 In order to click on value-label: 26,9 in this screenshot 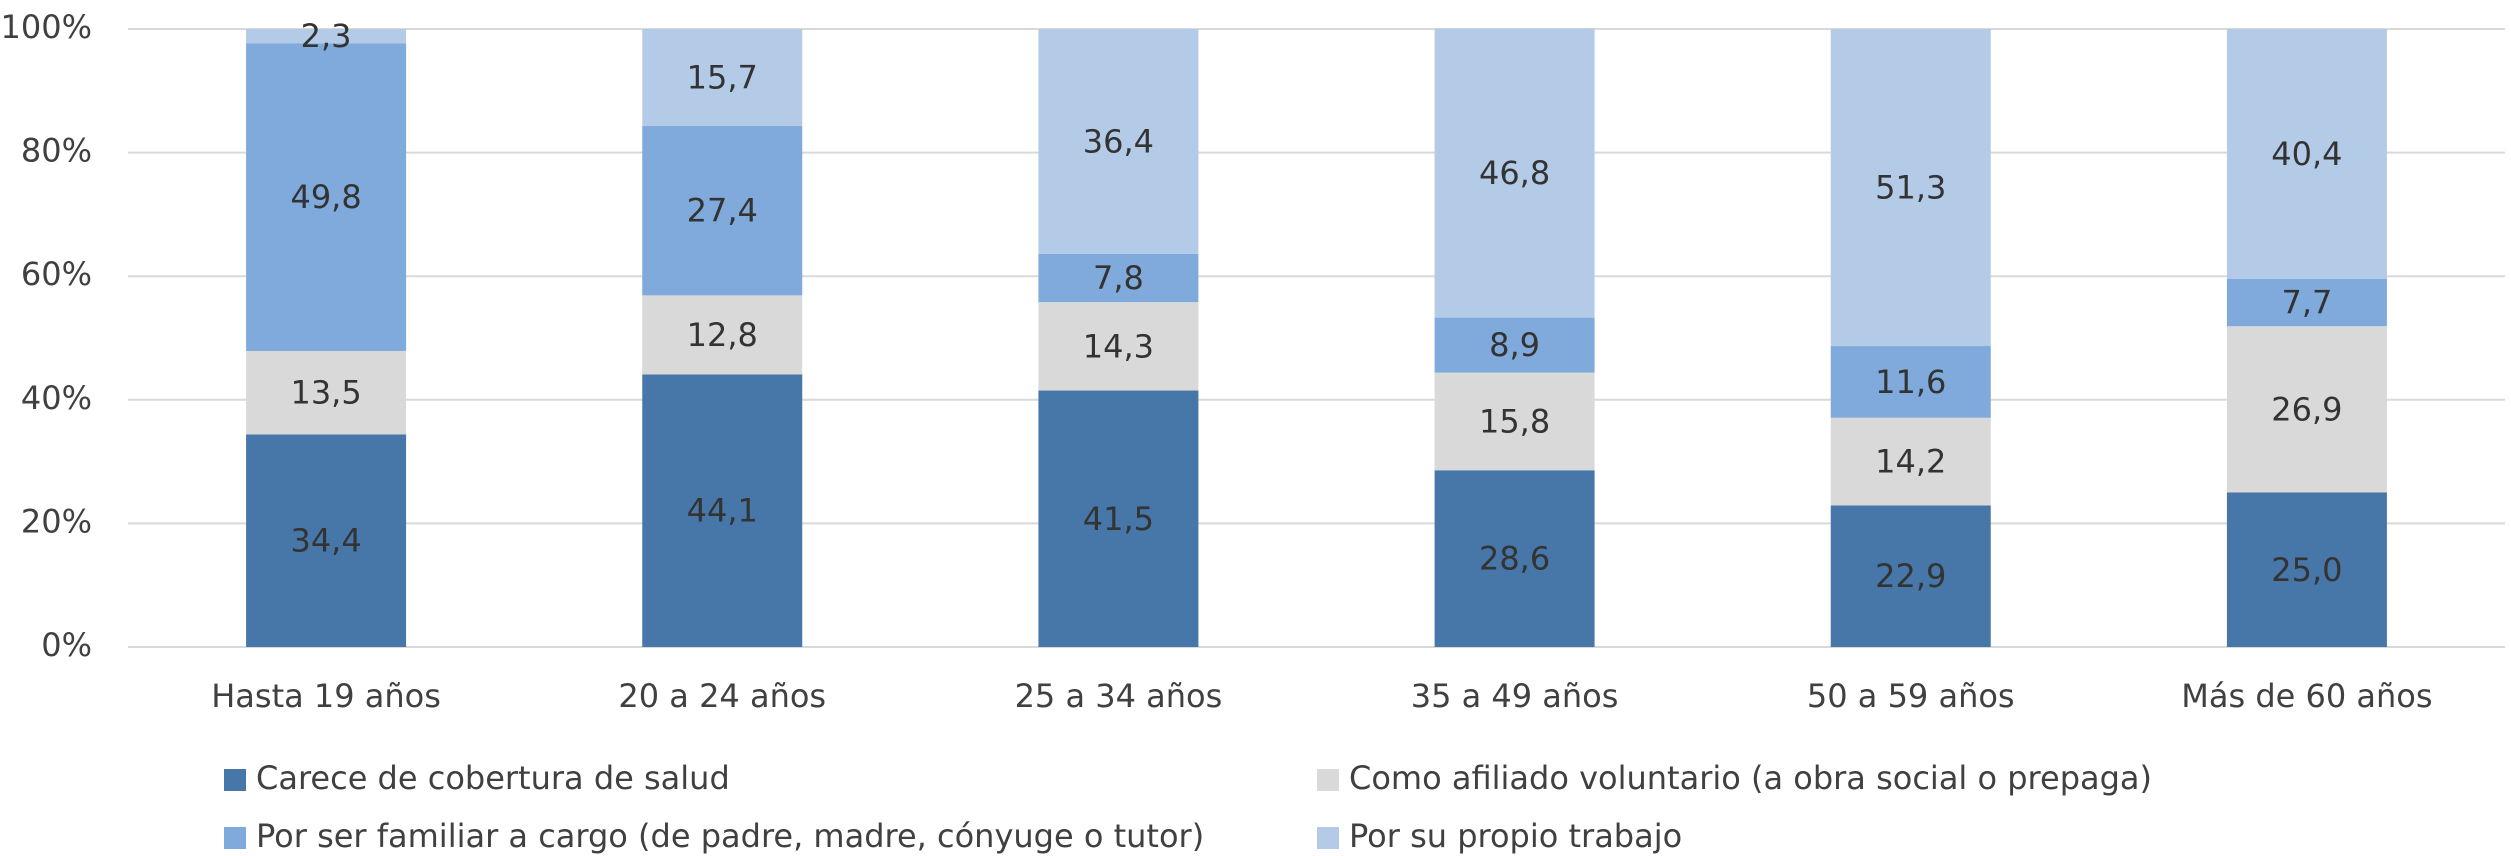, I will do `click(2306, 409)`.